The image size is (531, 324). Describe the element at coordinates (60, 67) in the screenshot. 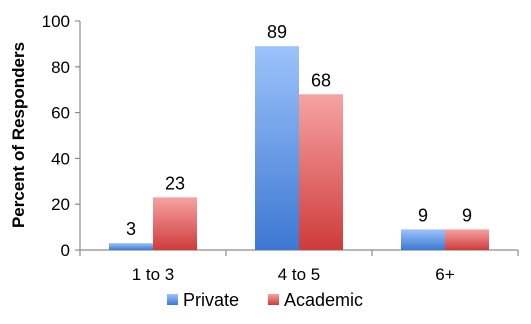

I see `y-tick-label: 80` at that location.